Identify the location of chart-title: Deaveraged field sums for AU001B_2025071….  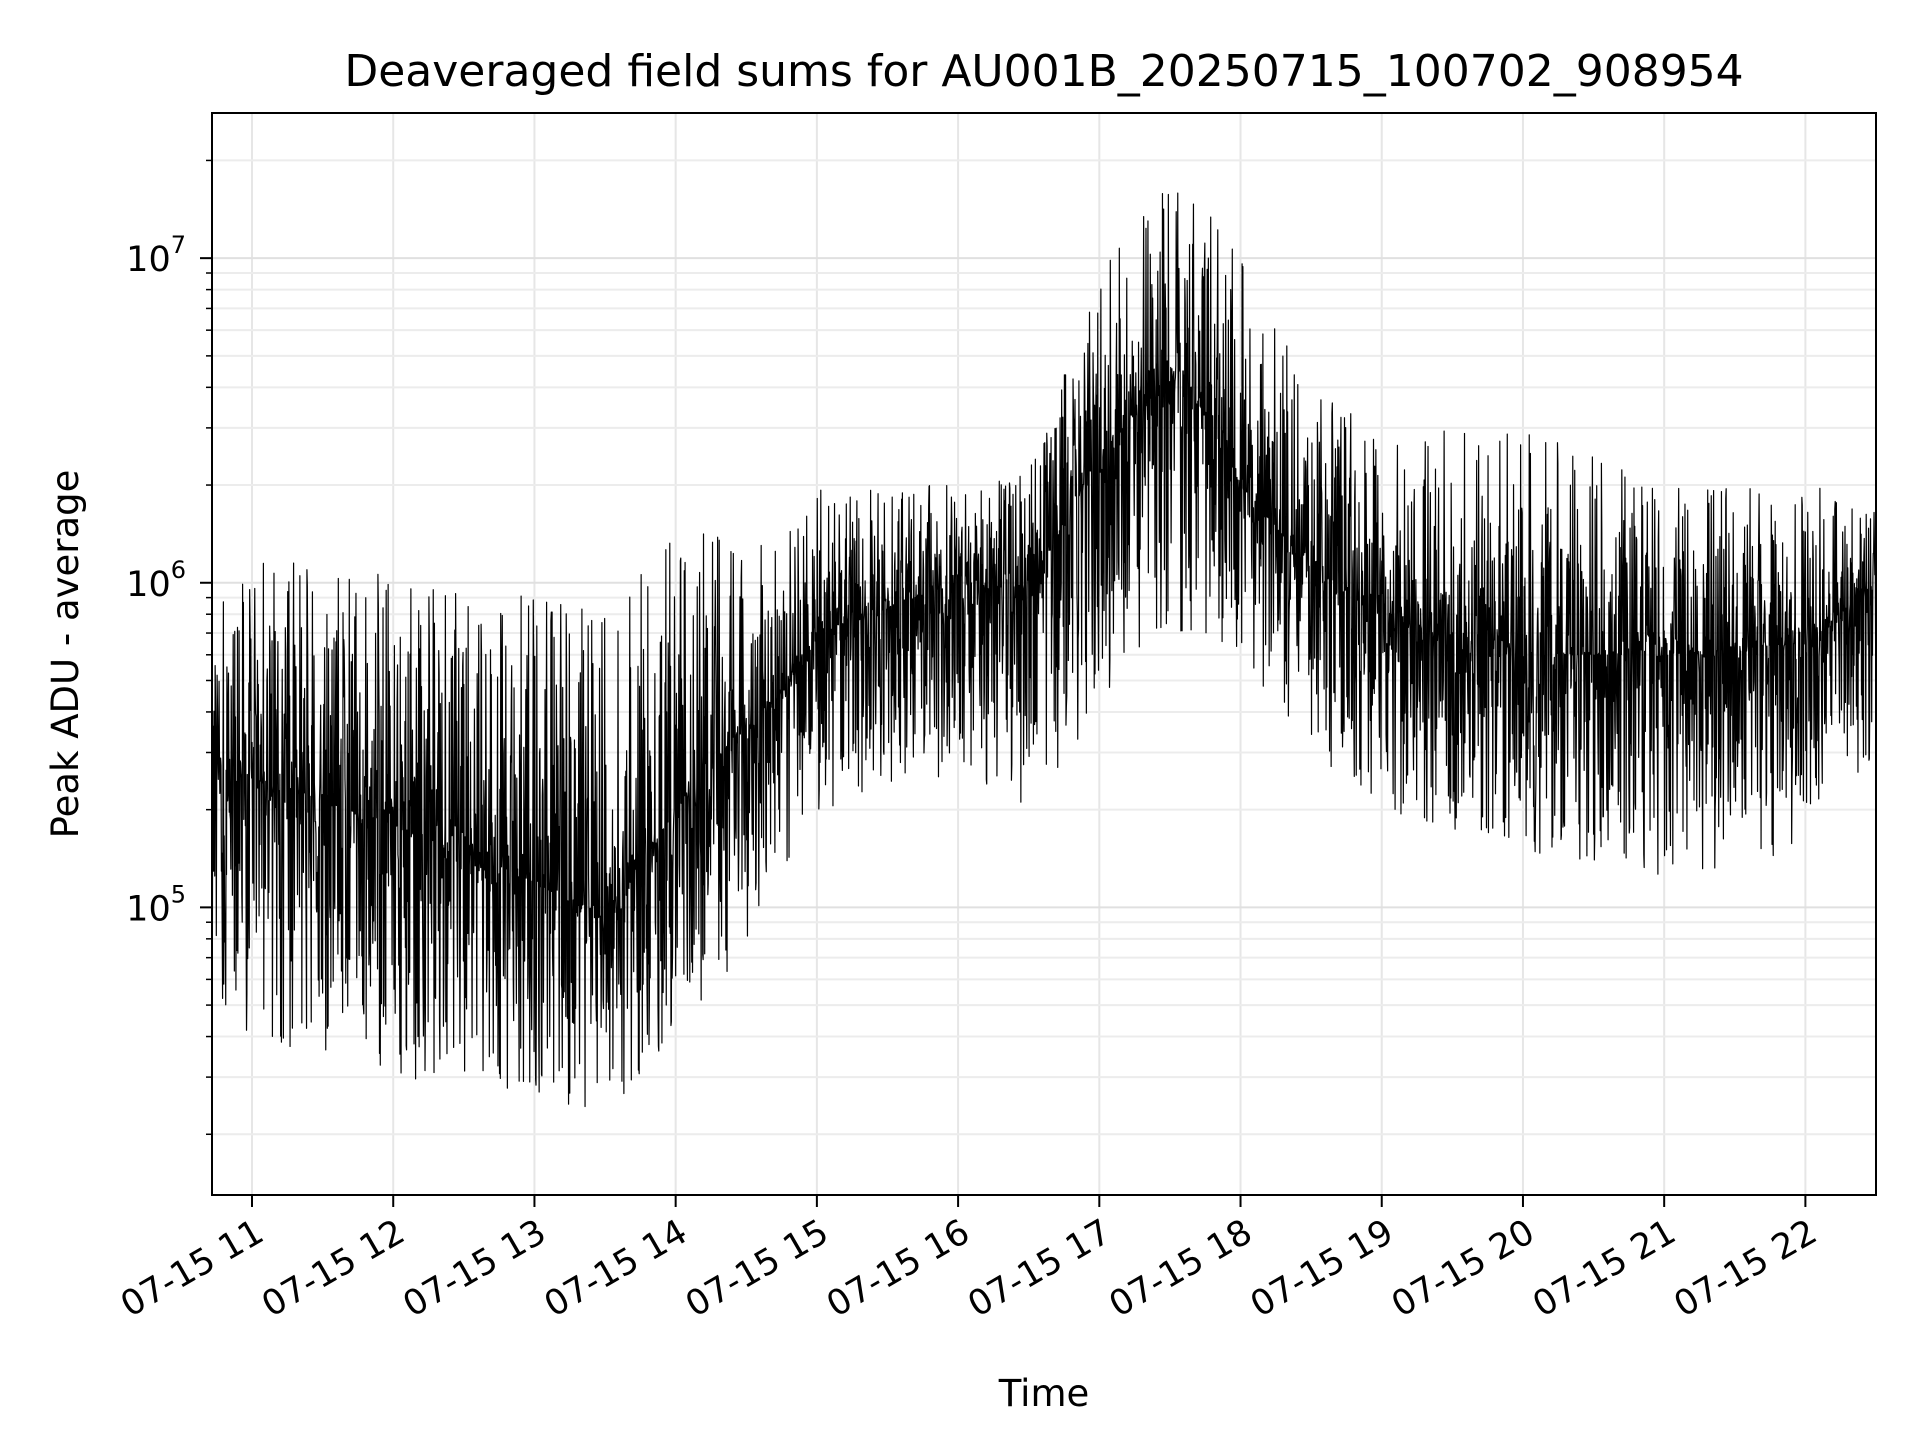
(1043, 71).